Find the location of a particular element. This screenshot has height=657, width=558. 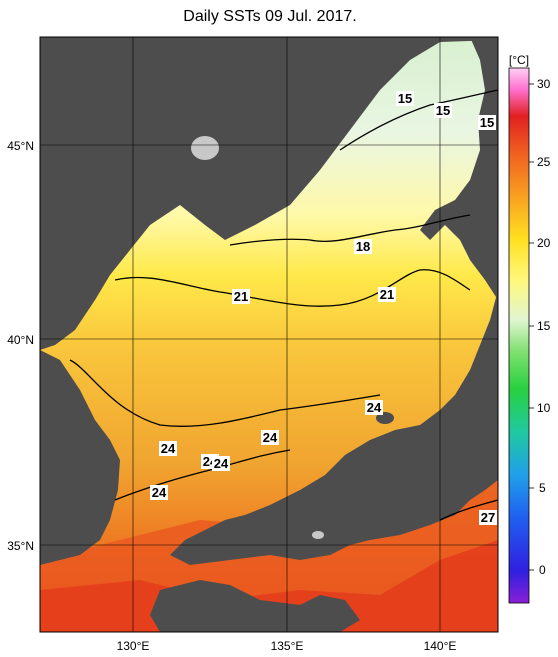

land-southwest is located at coordinates (255, 606).